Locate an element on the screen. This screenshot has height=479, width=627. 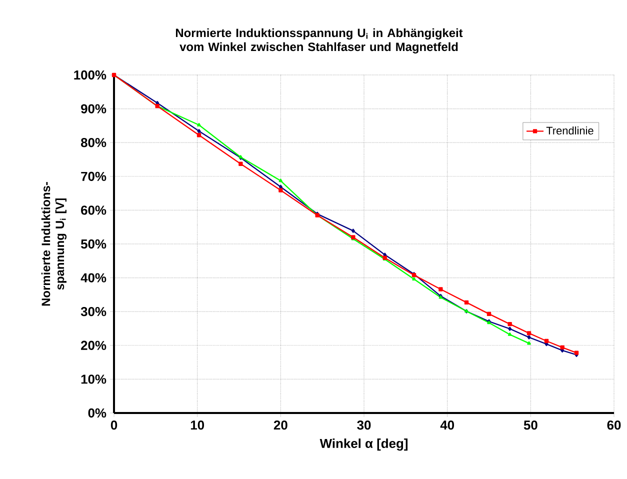
x-tick-label: 60 is located at coordinates (614, 425).